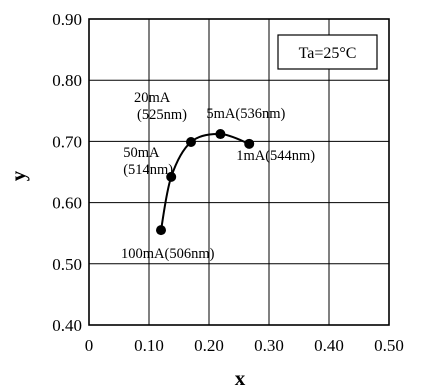 The image size is (427, 390). I want to click on y-tick-label: 0.70, so click(67, 141).